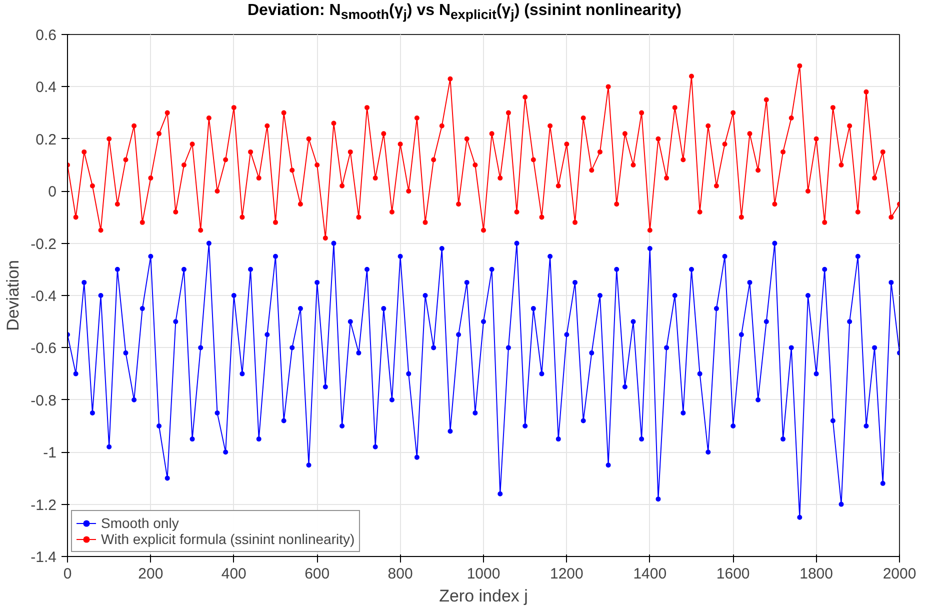 This screenshot has height=613, width=929. Describe the element at coordinates (46, 35) in the screenshot. I see `y-tick-label: 0.6` at that location.